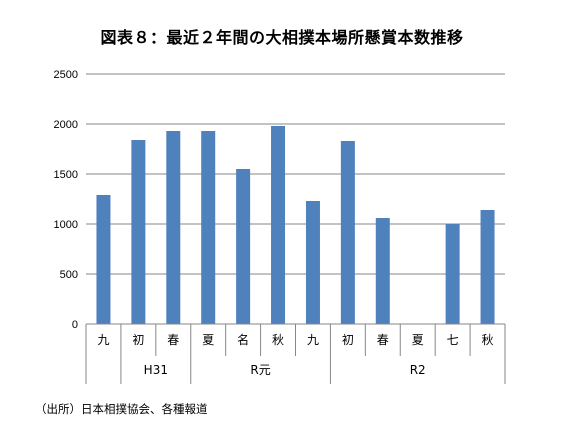 Image resolution: width=564 pixels, height=427 pixels. Describe the element at coordinates (243, 339) in the screenshot. I see `category-label: 名` at that location.